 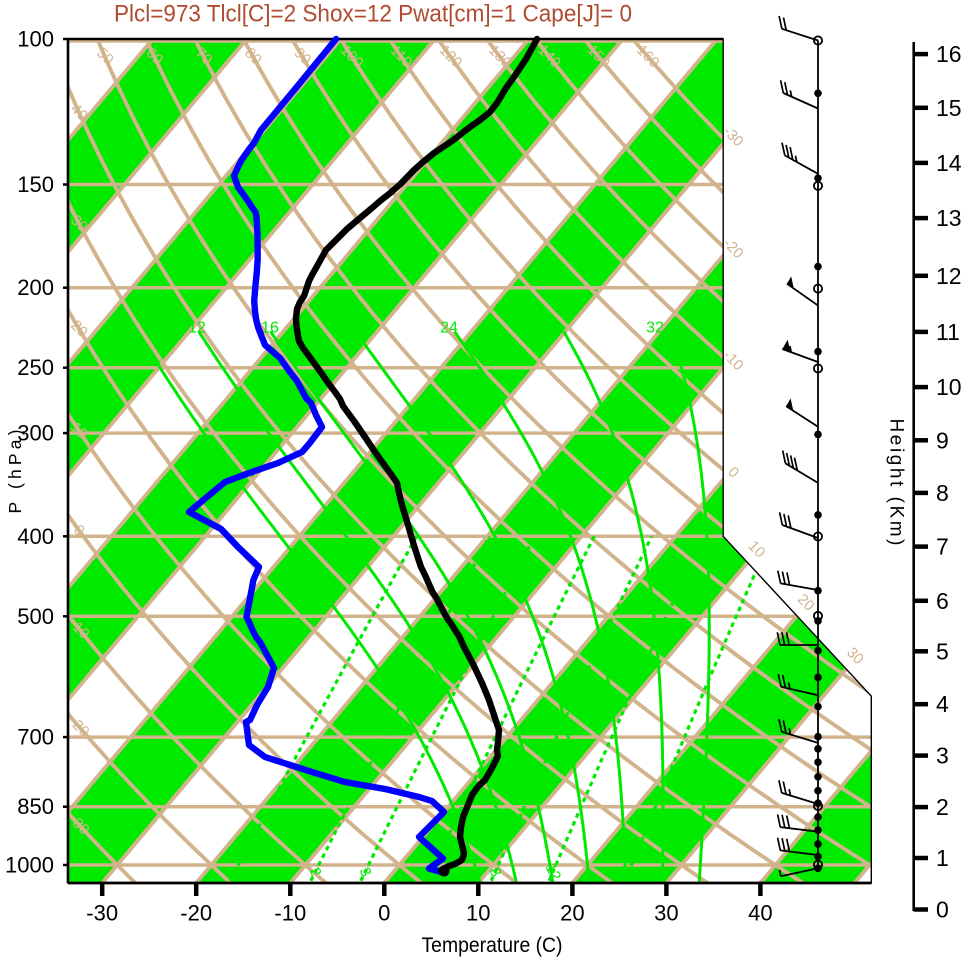 What do you see at coordinates (35, 616) in the screenshot?
I see `svg-text: 500` at bounding box center [35, 616].